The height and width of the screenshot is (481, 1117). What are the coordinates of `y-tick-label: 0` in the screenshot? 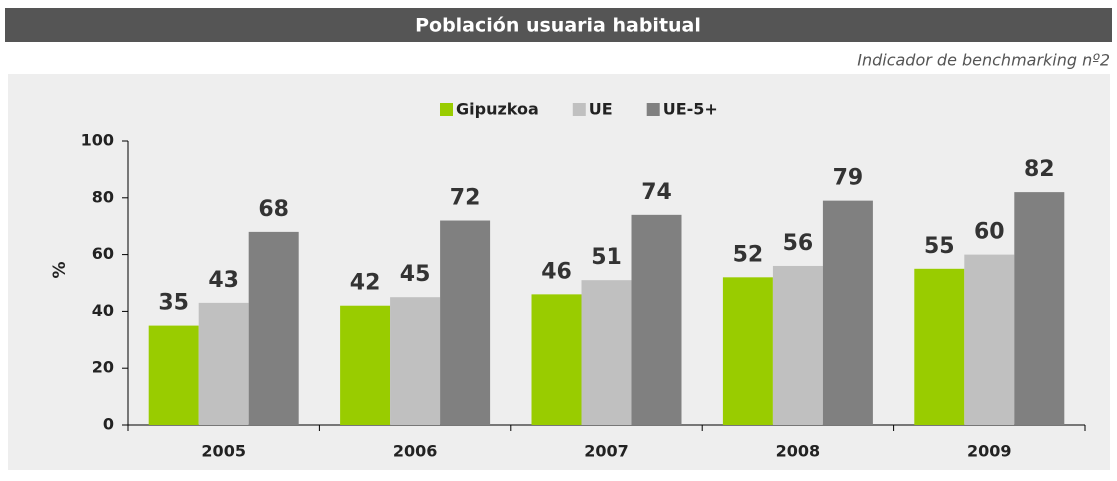 It's located at (108, 424).